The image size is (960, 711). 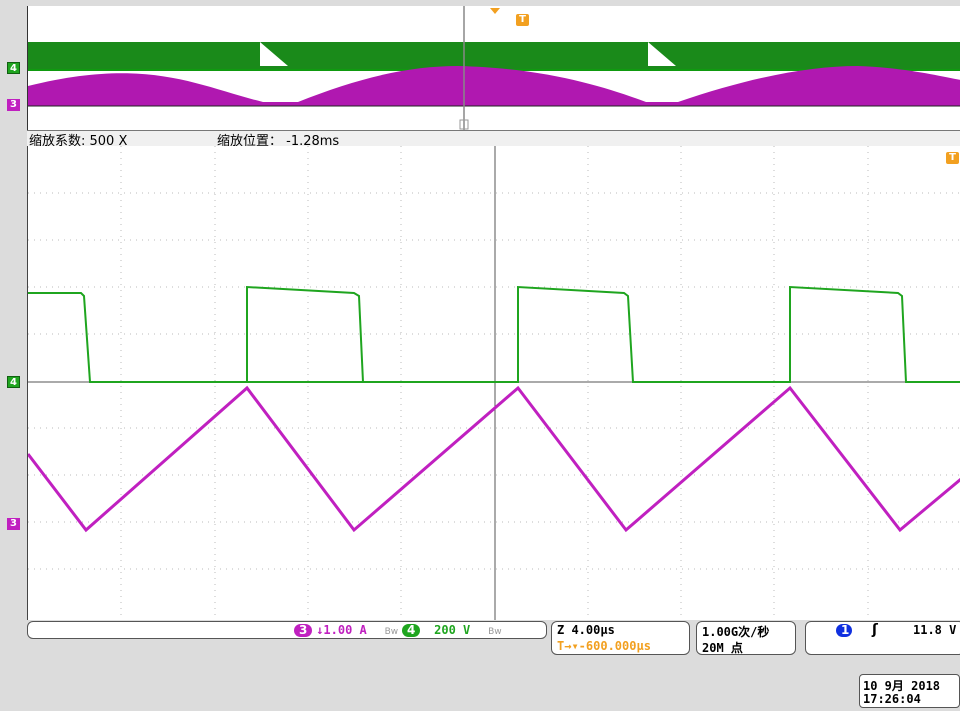 What do you see at coordinates (882, 638) in the screenshot?
I see `trigger-readout-box: 1 ʃ 11.8 V` at bounding box center [882, 638].